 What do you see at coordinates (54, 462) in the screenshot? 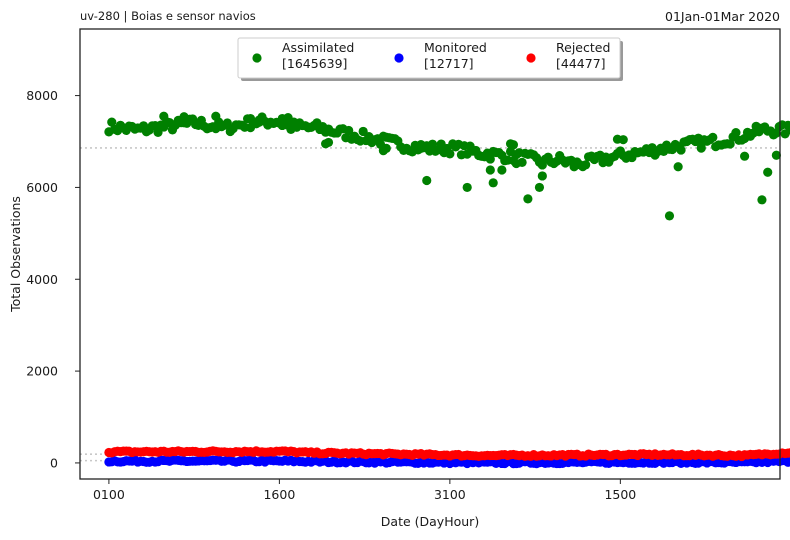
I see `y-tick-label-0: 0` at bounding box center [54, 462].